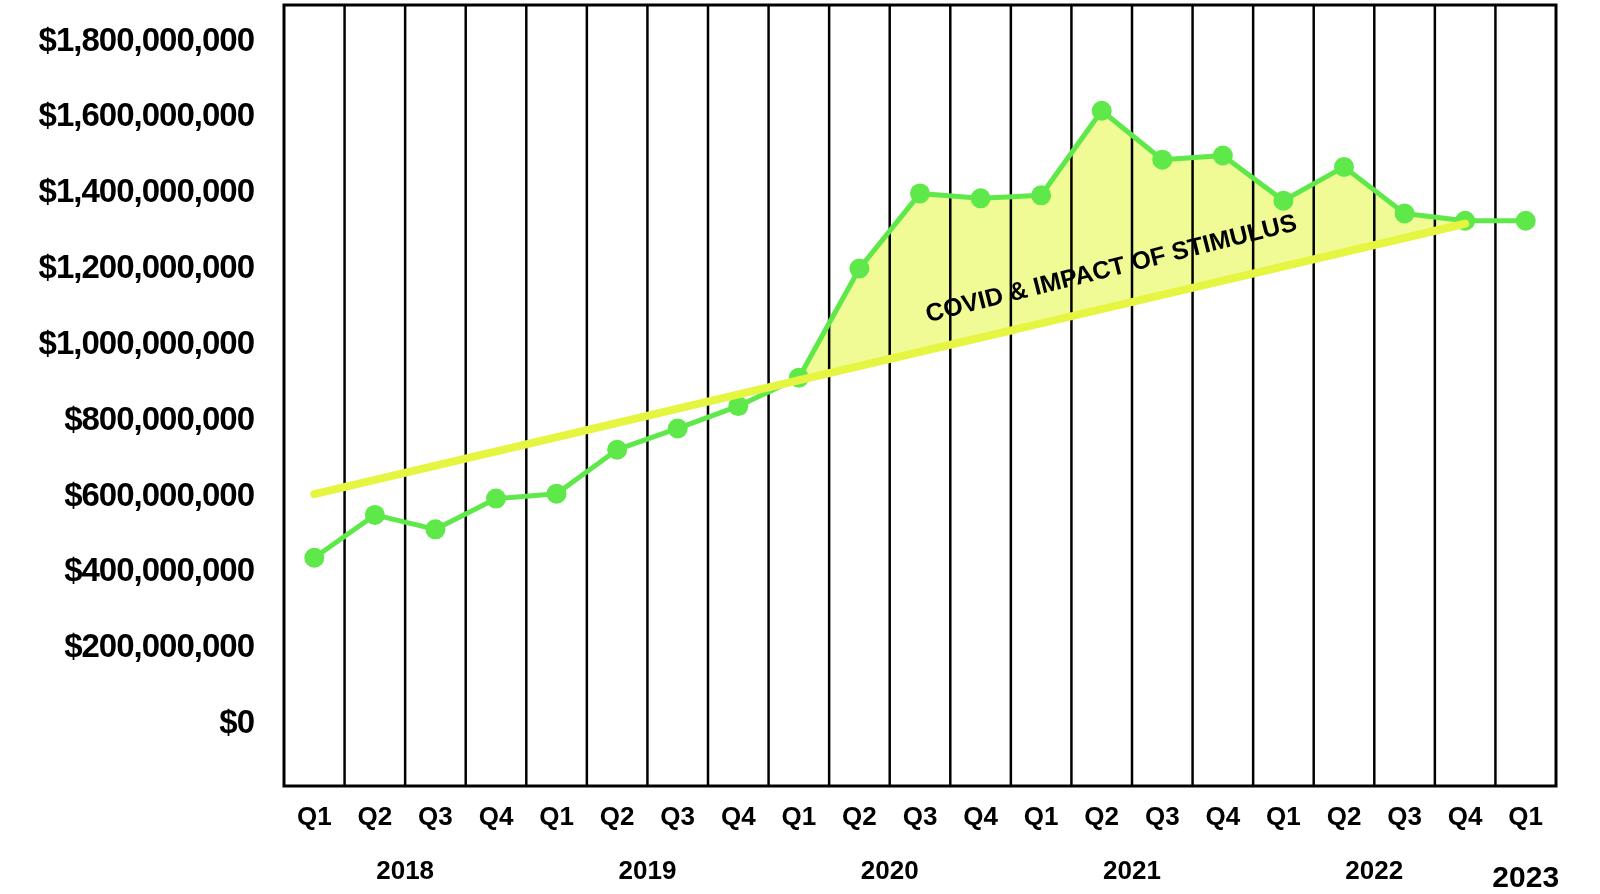 This screenshot has width=1600, height=894. Describe the element at coordinates (1526, 876) in the screenshot. I see `text: 2023` at that location.